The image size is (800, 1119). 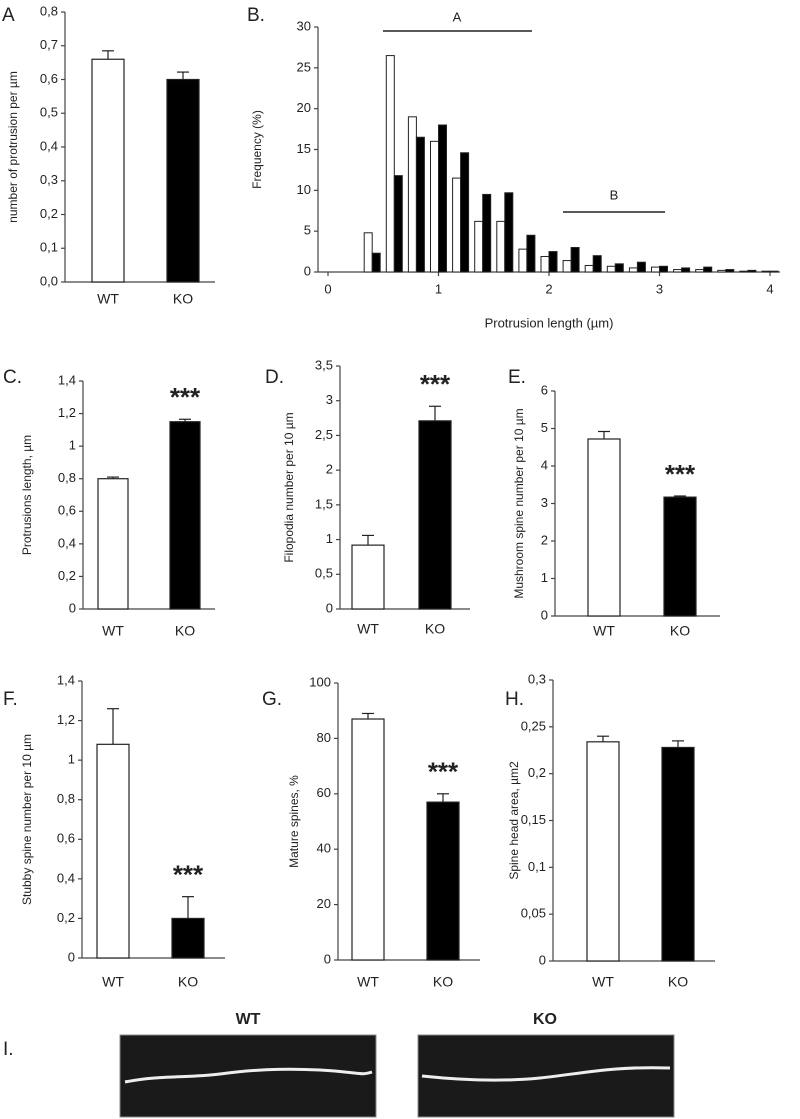 I want to click on y-tick-label: 2,5, so click(x=324, y=434).